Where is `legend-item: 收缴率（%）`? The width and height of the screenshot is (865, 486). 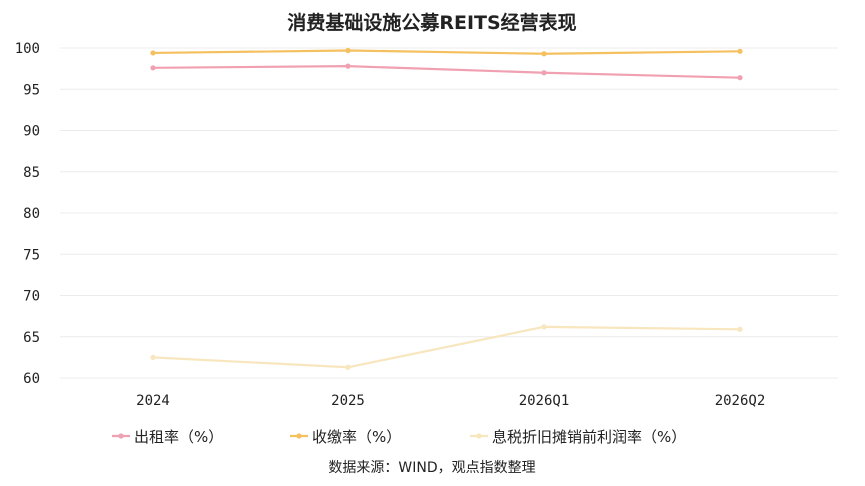
legend-item: 收缴率（%） is located at coordinates (345, 437).